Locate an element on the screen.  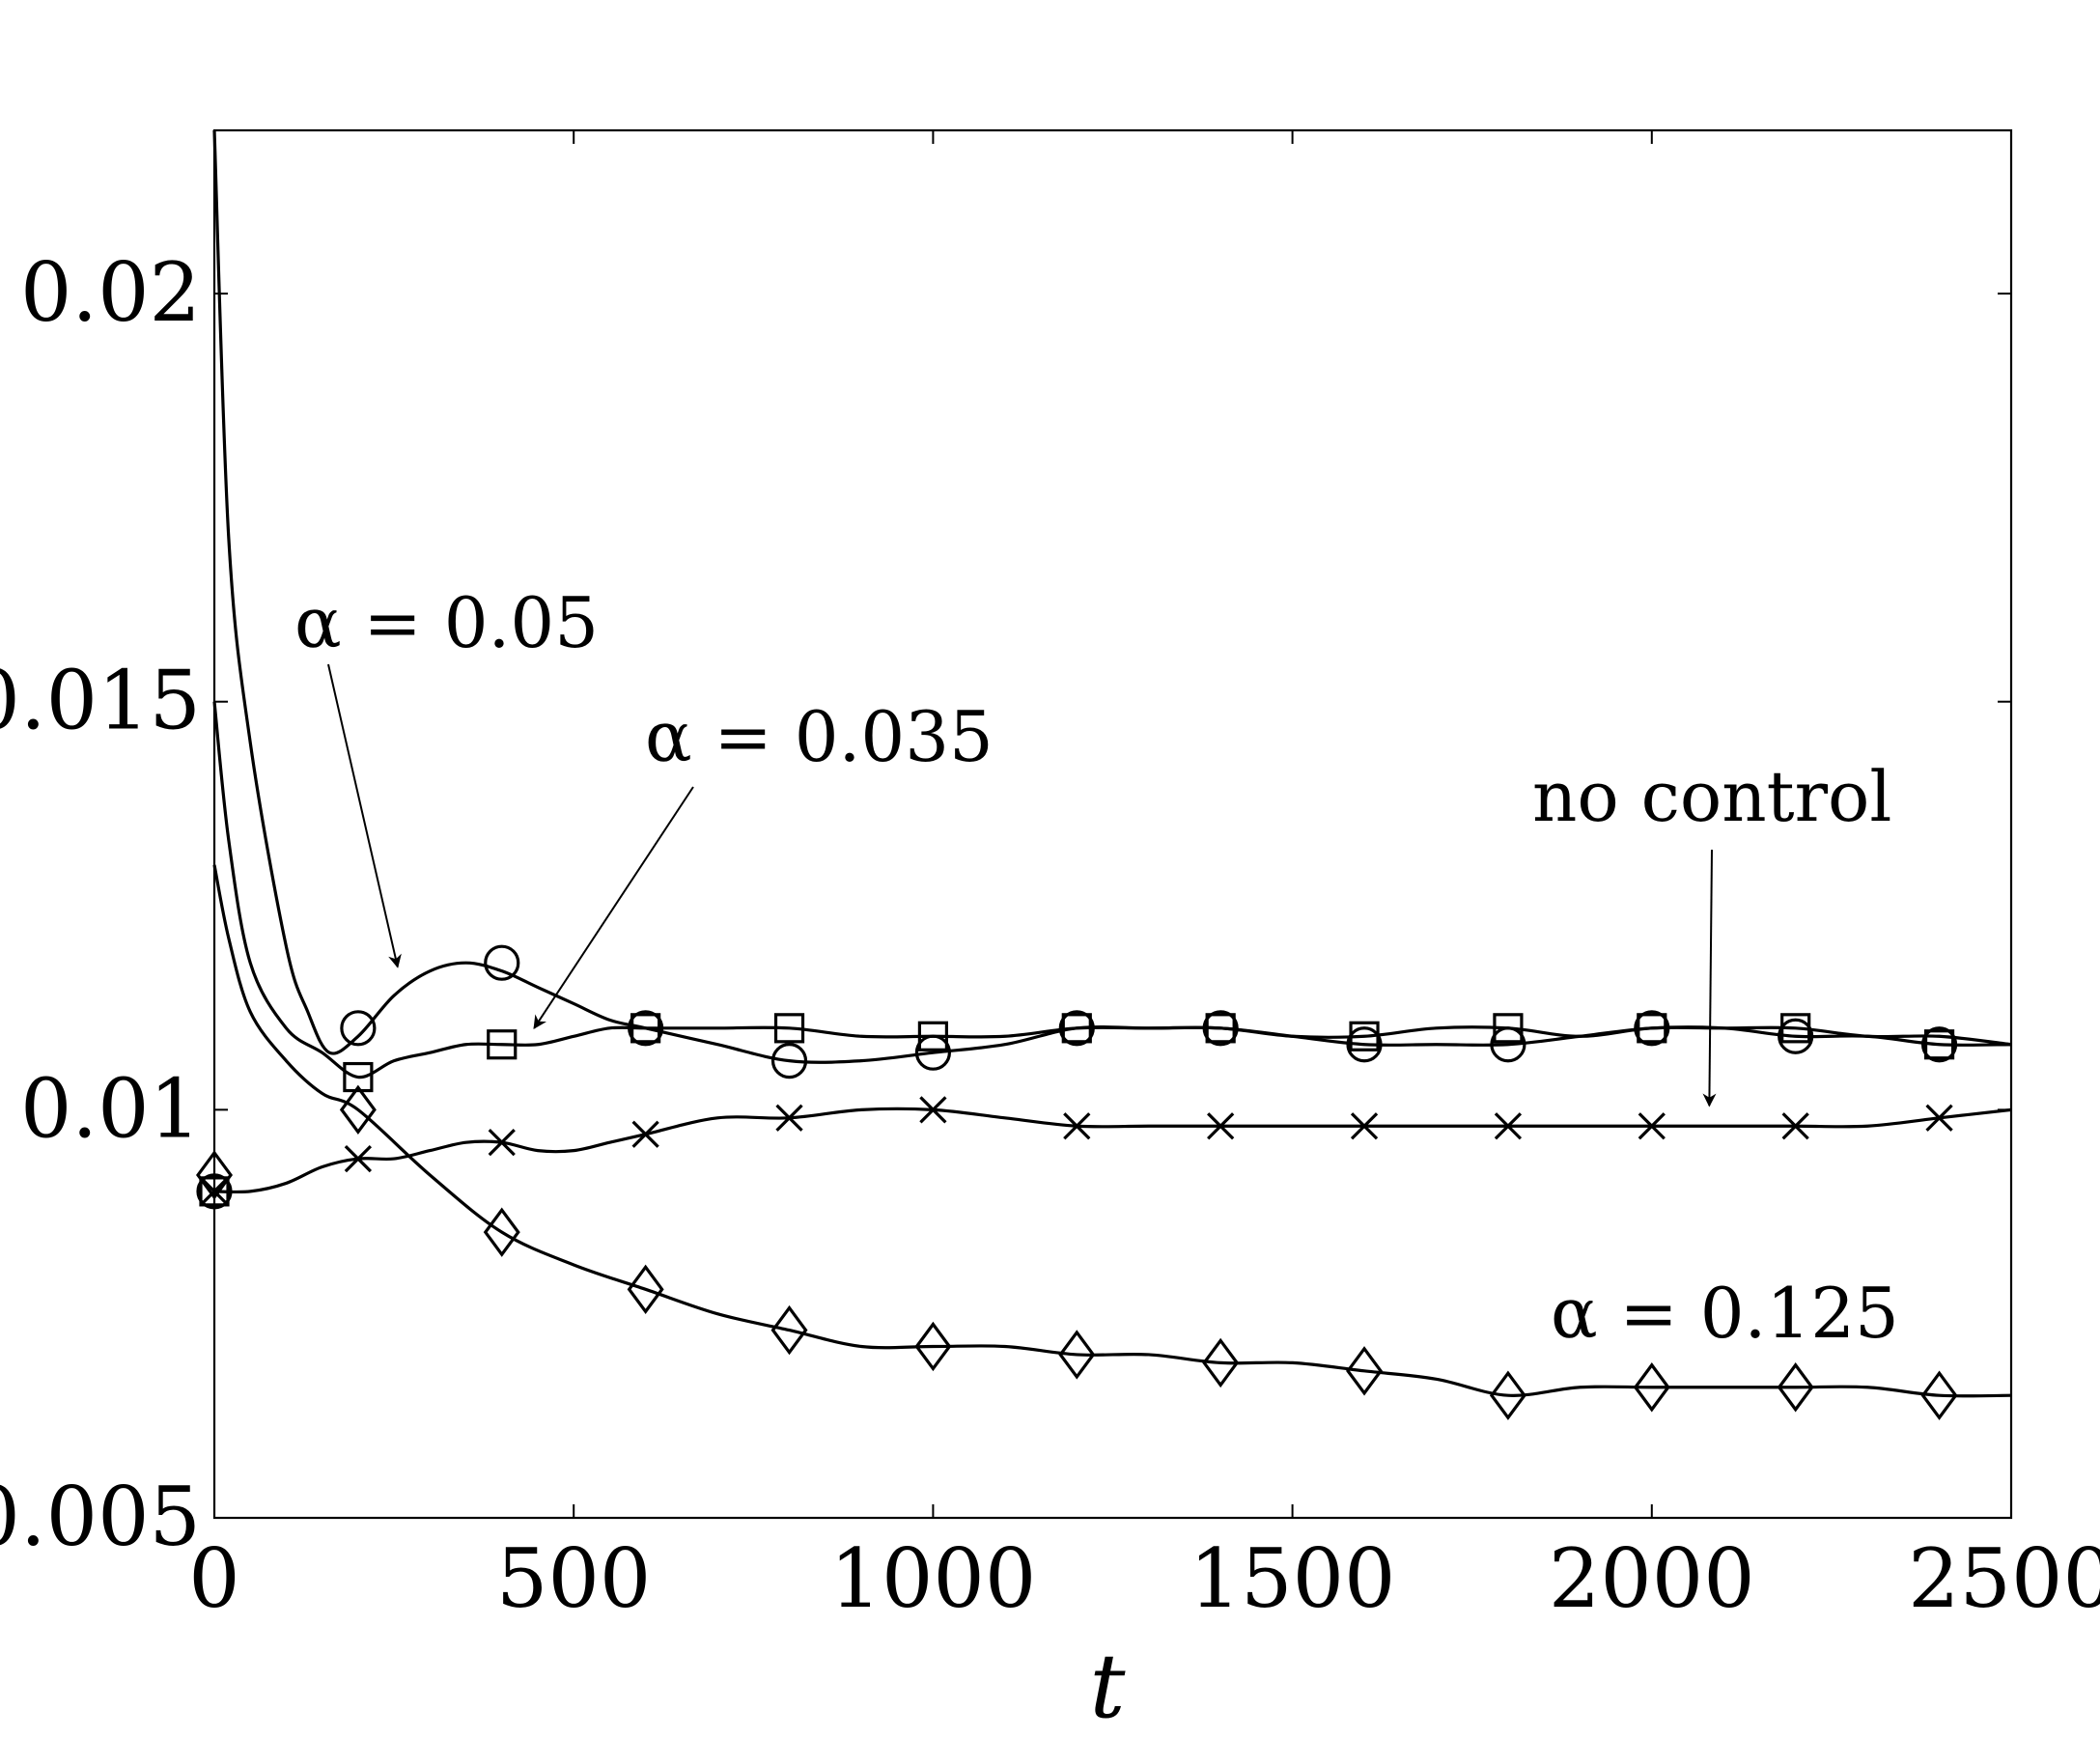
annotation-alpha-0-05: α = 0.05 is located at coordinates (447, 623).